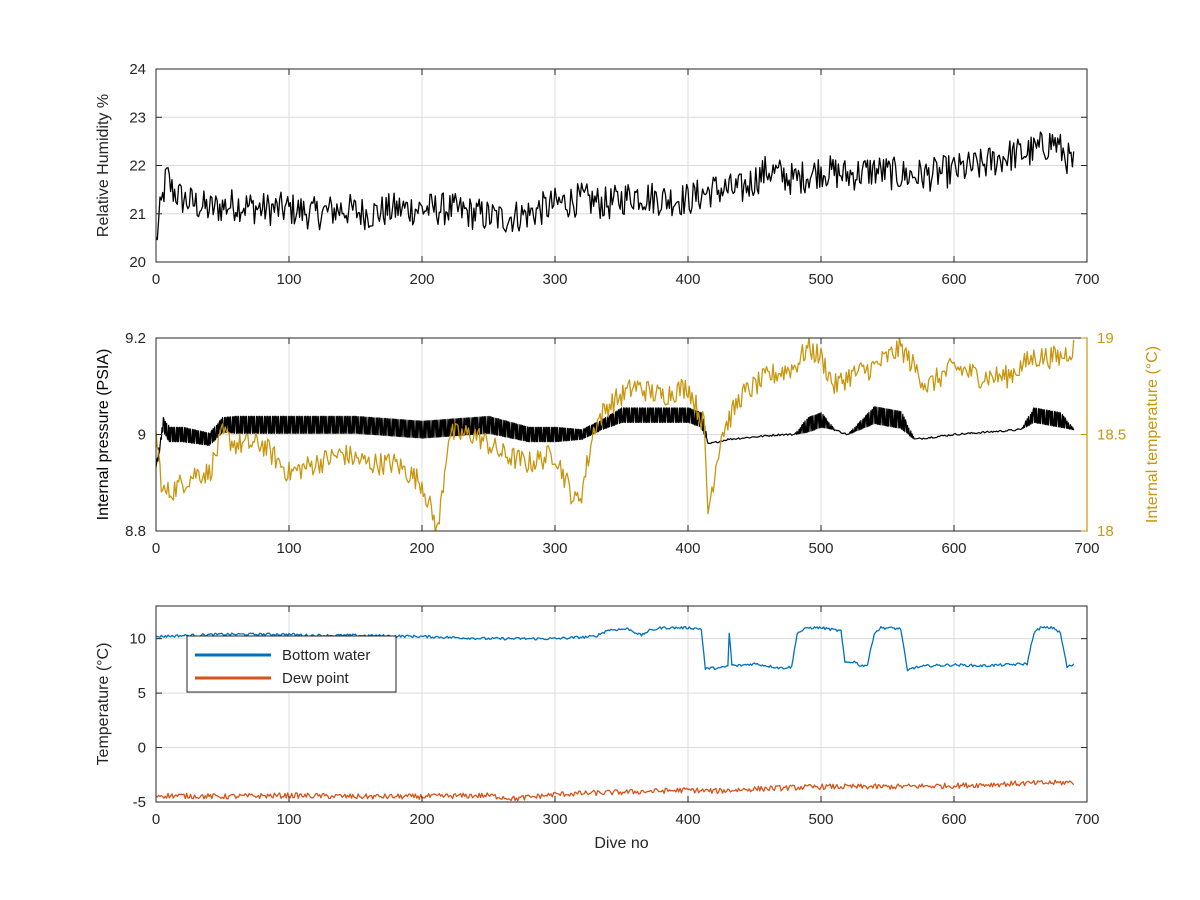 The image size is (1200, 900). Describe the element at coordinates (316, 678) in the screenshot. I see `legend-entry: Dew point` at that location.